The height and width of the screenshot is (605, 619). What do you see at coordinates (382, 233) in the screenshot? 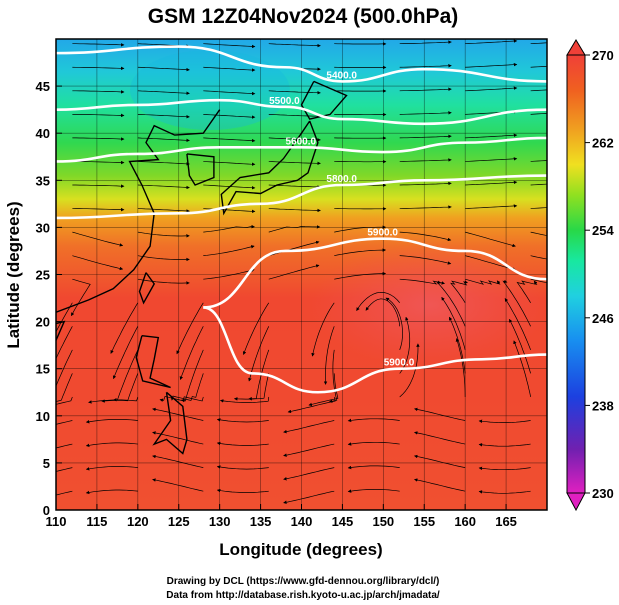
I see `contour-label: 5900.0` at bounding box center [382, 233].